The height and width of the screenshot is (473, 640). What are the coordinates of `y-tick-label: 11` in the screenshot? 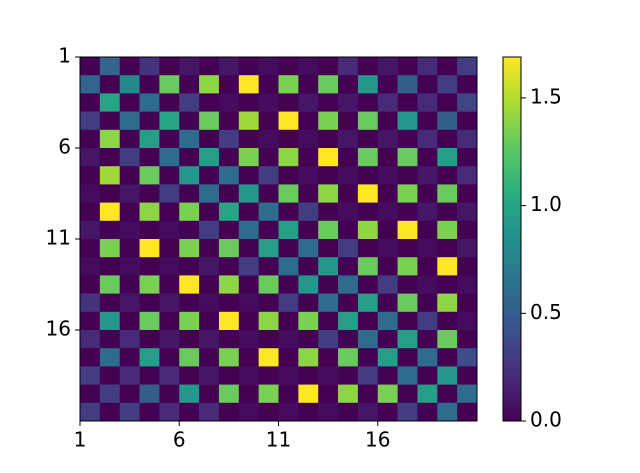 It's located at (58, 238).